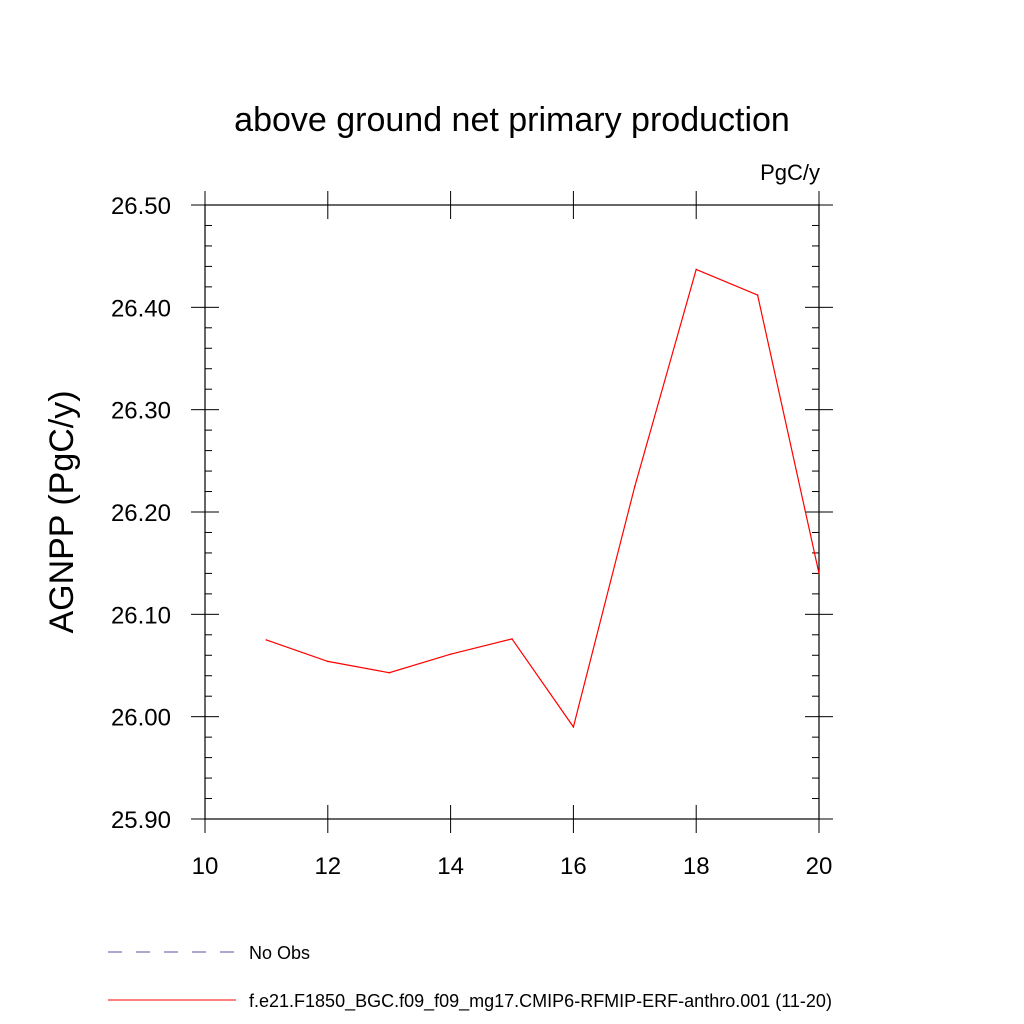  Describe the element at coordinates (819, 866) in the screenshot. I see `x-tick-label: 20` at that location.